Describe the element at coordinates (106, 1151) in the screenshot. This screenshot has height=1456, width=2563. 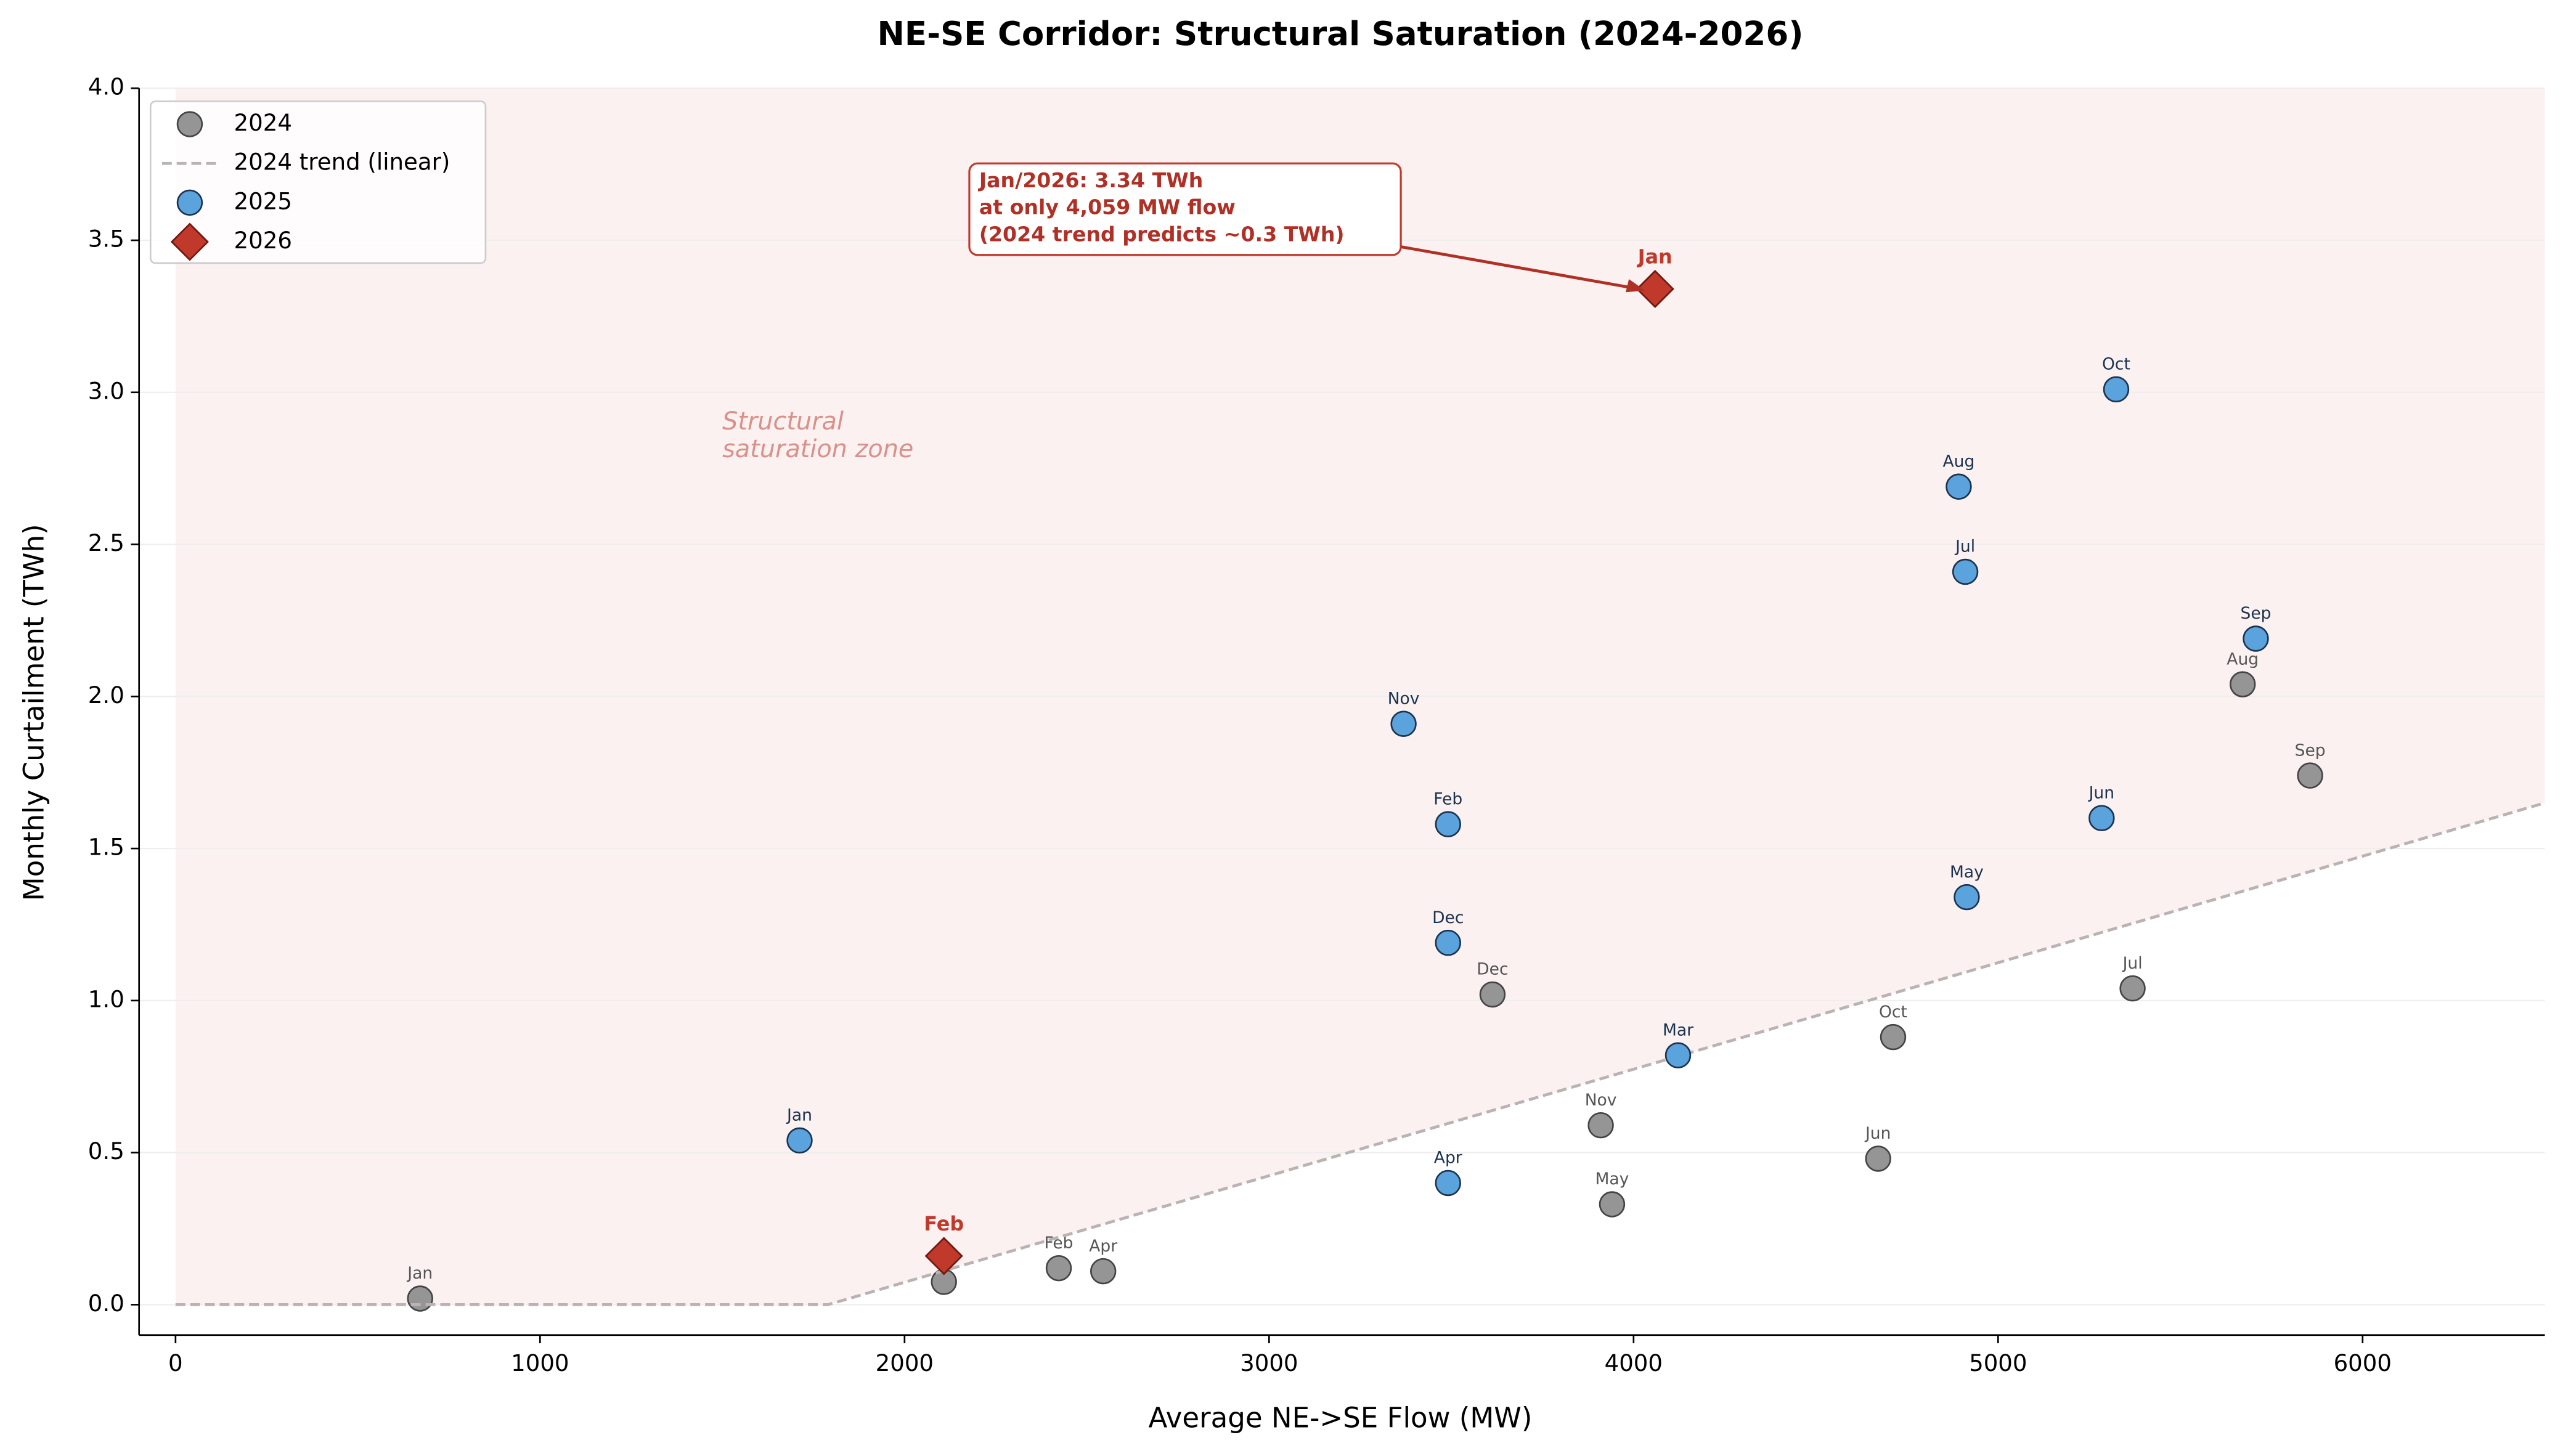
I see `y-tick-label: 0.5` at that location.